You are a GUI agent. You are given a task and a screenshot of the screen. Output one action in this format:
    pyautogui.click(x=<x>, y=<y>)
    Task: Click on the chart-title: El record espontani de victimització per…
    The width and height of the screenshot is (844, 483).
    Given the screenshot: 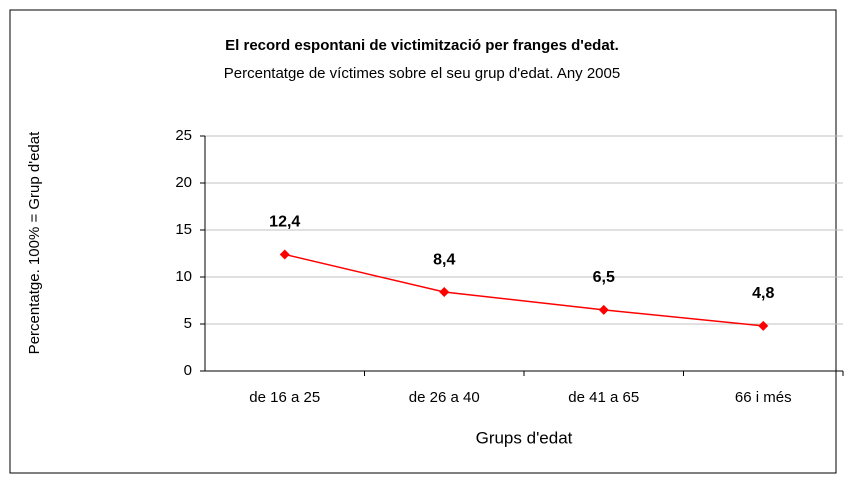 What is the action you would take?
    pyautogui.click(x=422, y=45)
    